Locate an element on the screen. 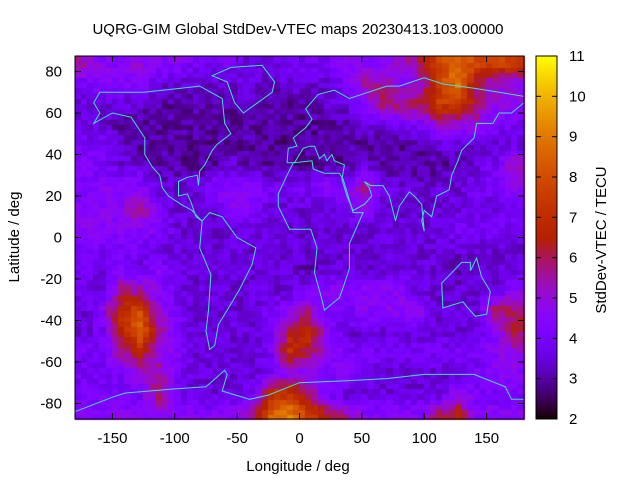 The image size is (640, 480). colorbar-tick-label: 7 is located at coordinates (573, 217).